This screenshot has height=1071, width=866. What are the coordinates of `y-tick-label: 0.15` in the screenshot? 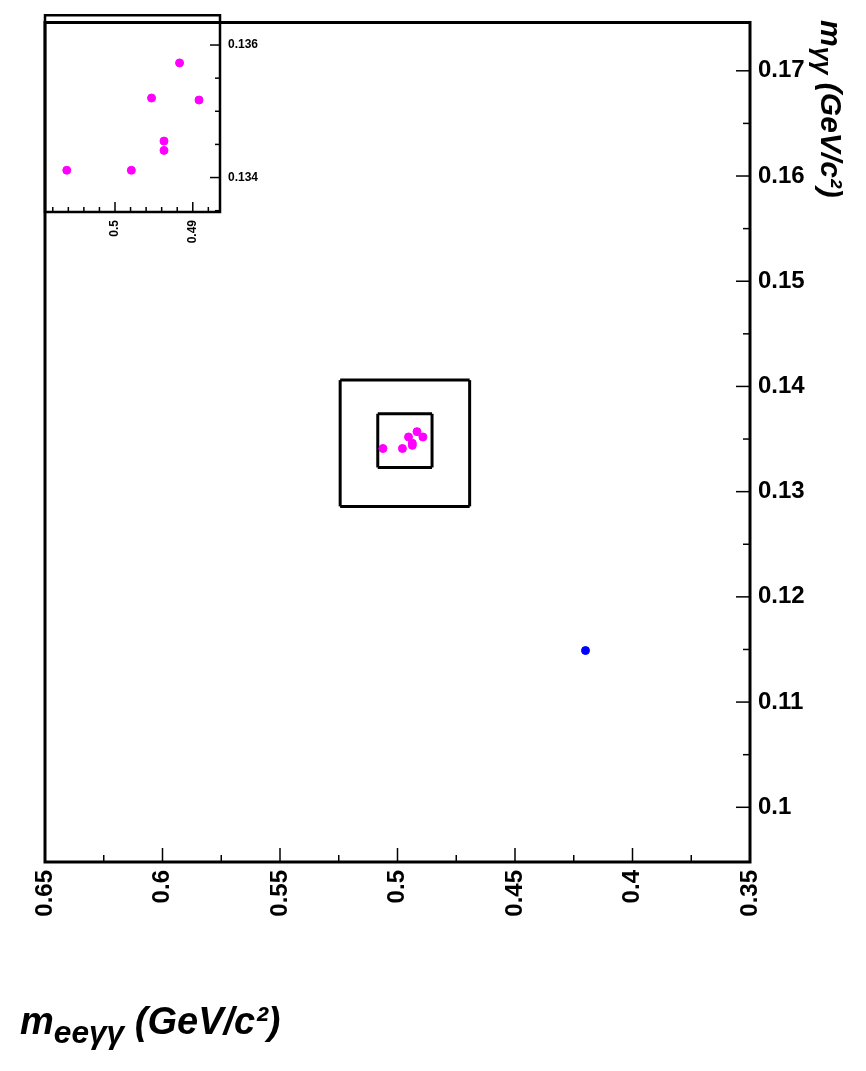 It's located at (781, 279).